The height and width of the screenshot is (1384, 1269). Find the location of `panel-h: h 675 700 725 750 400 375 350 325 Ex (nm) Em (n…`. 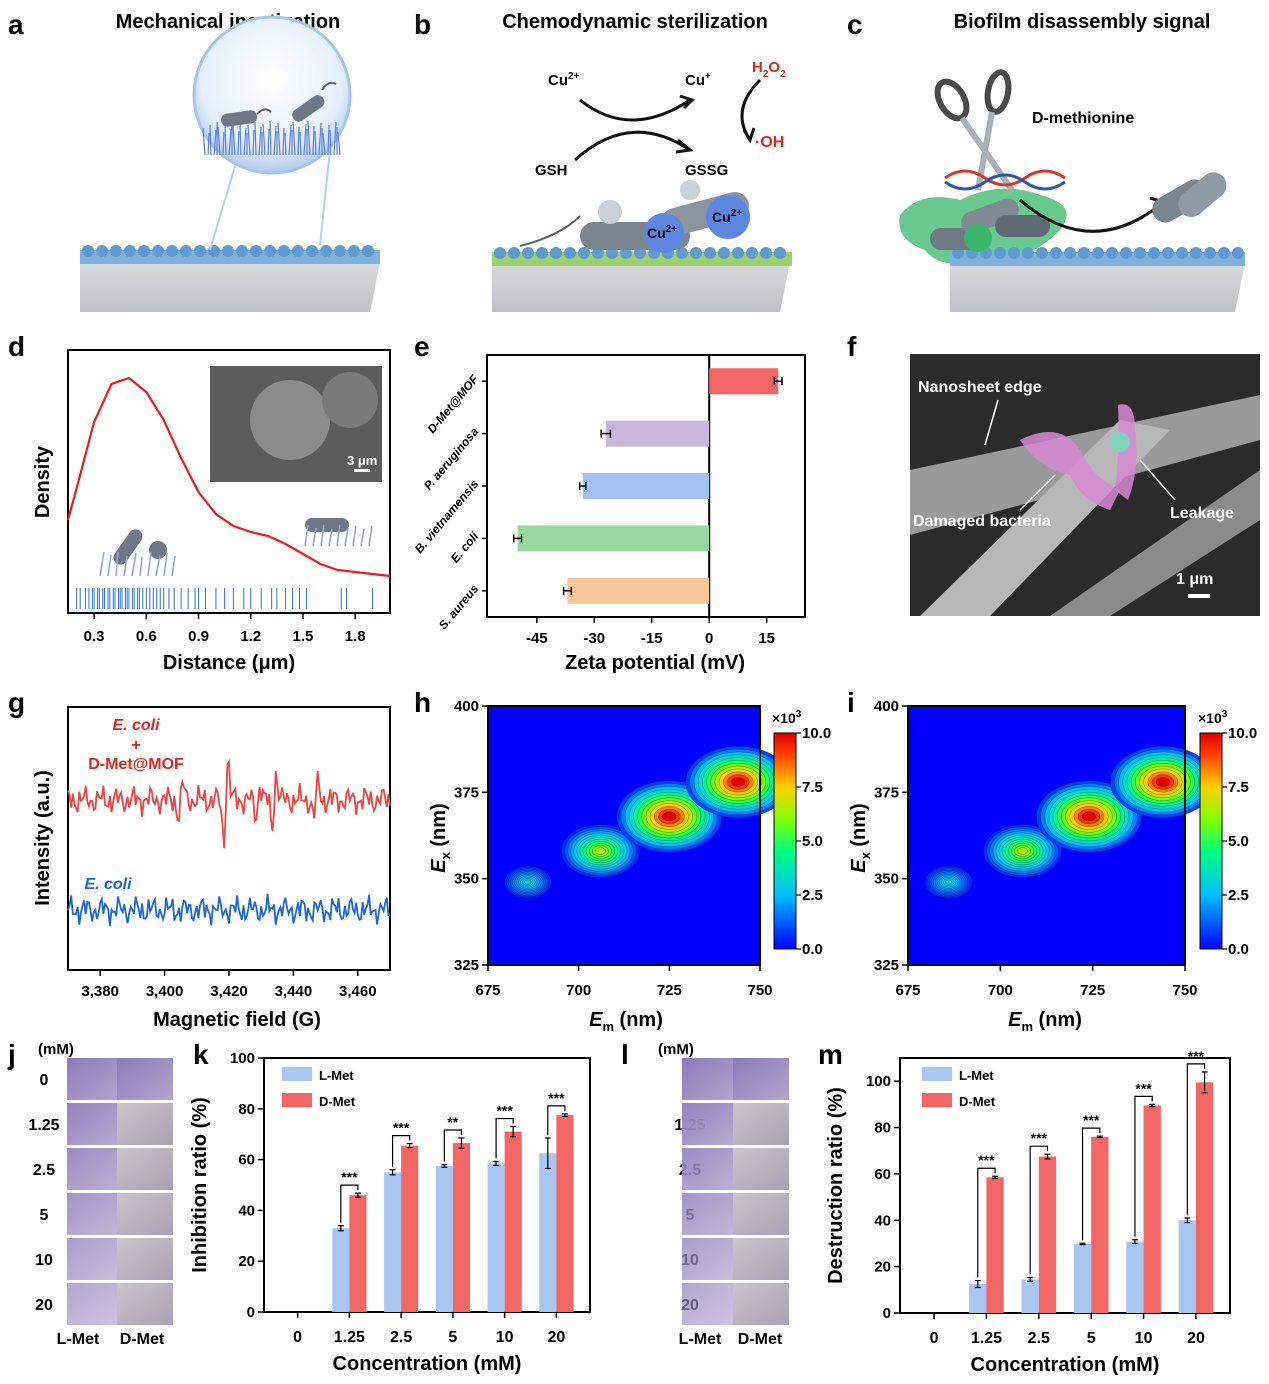

panel-h: h 675 700 725 750 400 375 350 325 Ex (nm) Em (n… is located at coordinates (622, 860).